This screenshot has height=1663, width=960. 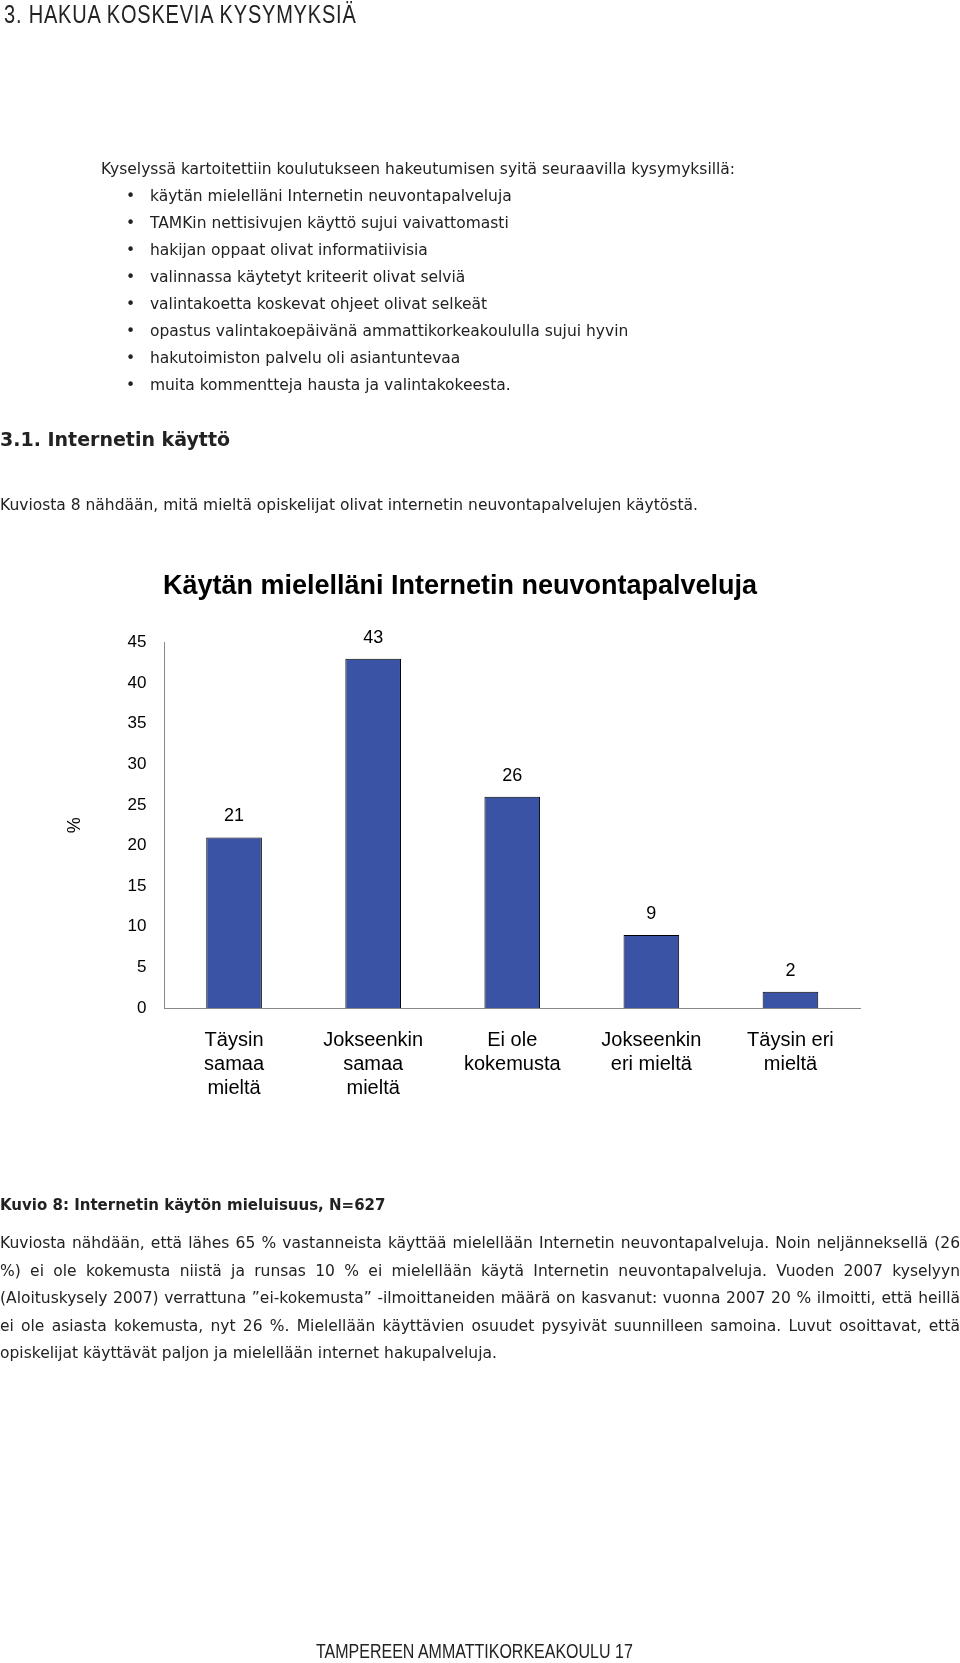 What do you see at coordinates (317, 223) in the screenshot?
I see `text: • TAMKin nettisivujen käyttö sujui vaivattomasti` at bounding box center [317, 223].